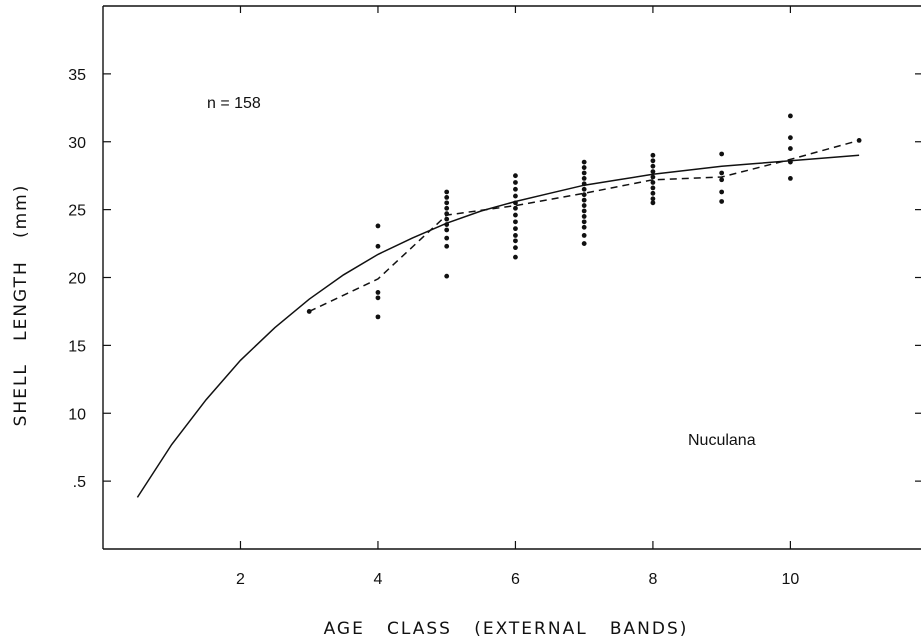 This screenshot has width=921, height=640. Describe the element at coordinates (722, 440) in the screenshot. I see `genus-annotation: Nuculana` at that location.